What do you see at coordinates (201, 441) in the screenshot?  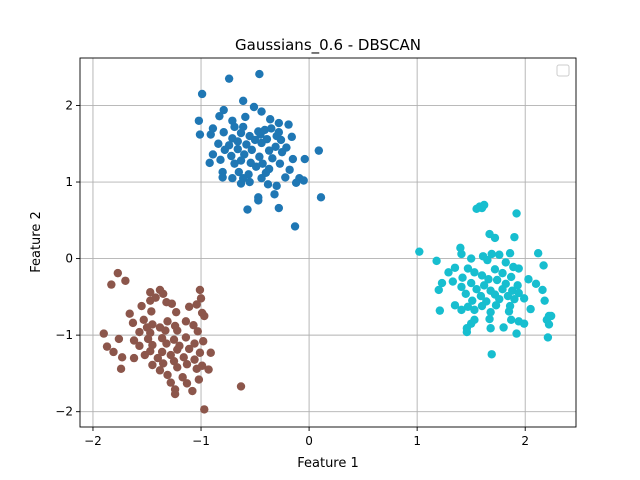 I see `x-tick-label: −1` at bounding box center [201, 441].